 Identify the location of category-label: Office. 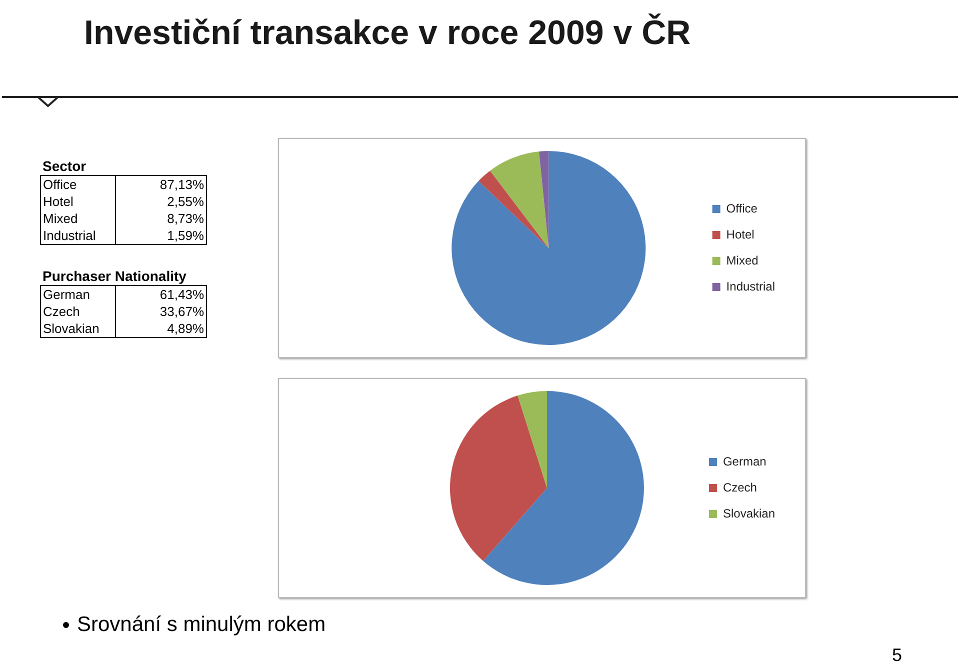
(78, 184).